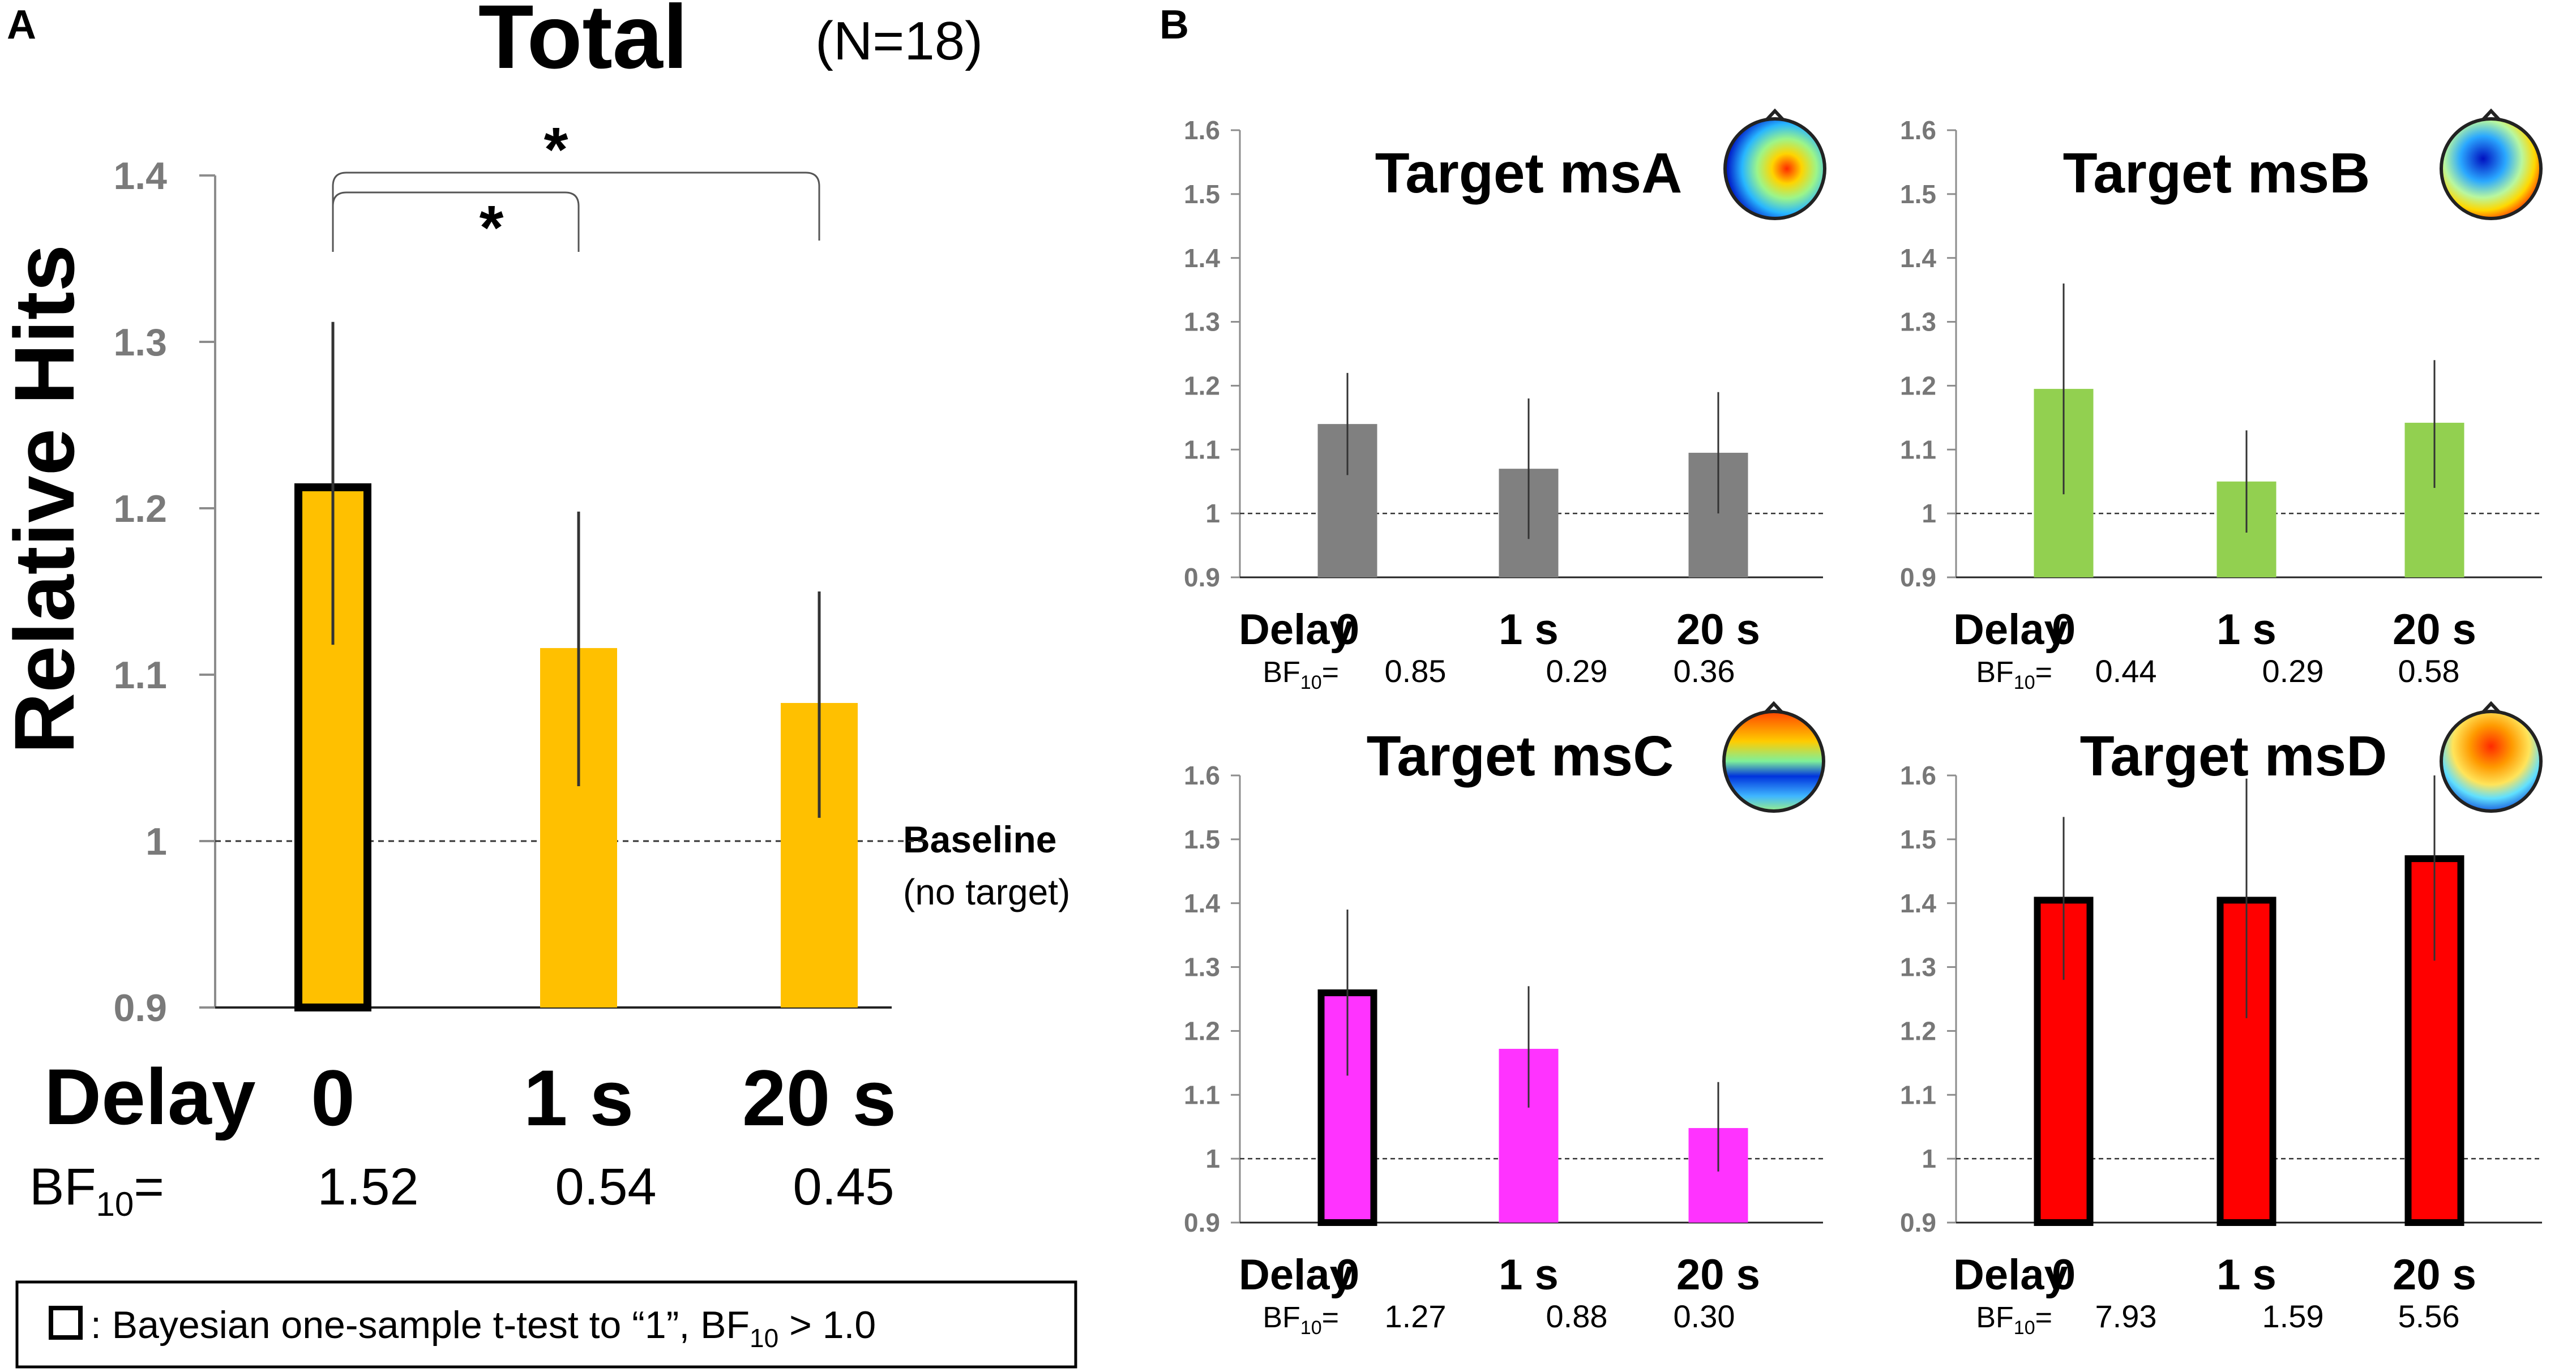 The image size is (2576, 1372). Describe the element at coordinates (96, 1190) in the screenshot. I see `bf-label-total: BF10=` at that location.